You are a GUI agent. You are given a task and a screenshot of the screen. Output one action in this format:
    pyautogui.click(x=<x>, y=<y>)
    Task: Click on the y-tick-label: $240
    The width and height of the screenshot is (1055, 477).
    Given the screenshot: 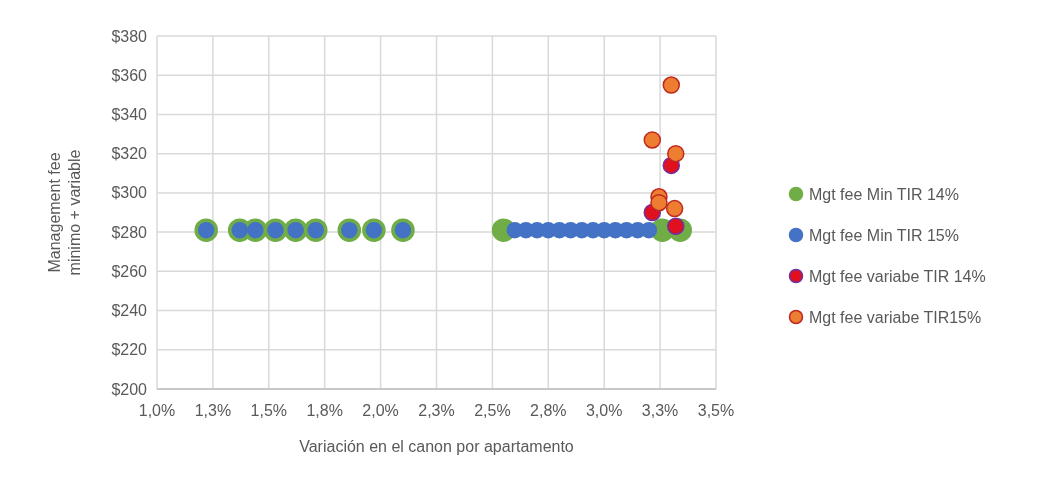 What is the action you would take?
    pyautogui.click(x=129, y=311)
    